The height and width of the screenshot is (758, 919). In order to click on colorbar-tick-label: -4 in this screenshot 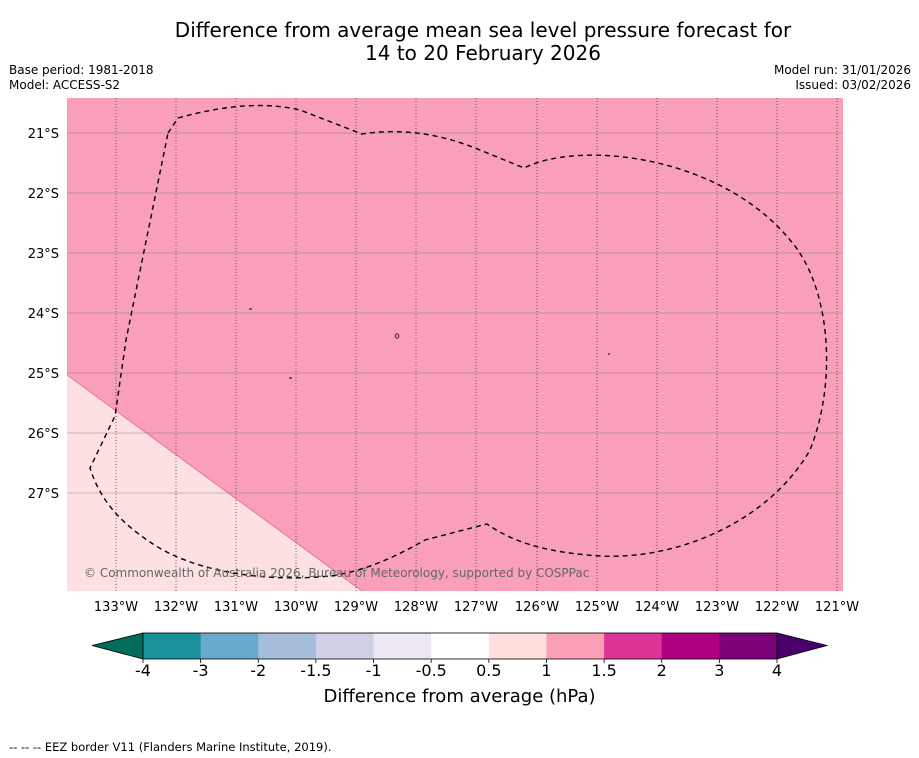, I will do `click(143, 670)`.